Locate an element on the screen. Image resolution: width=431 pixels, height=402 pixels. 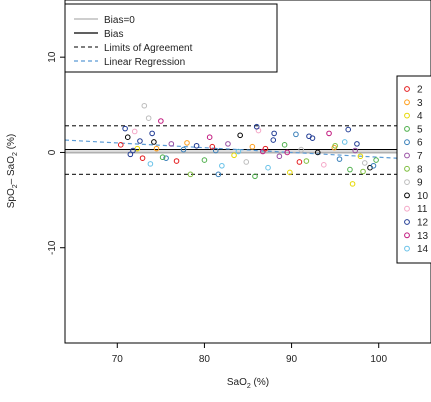
x-axis-title: SaO2 (%) is located at coordinates (248, 383).